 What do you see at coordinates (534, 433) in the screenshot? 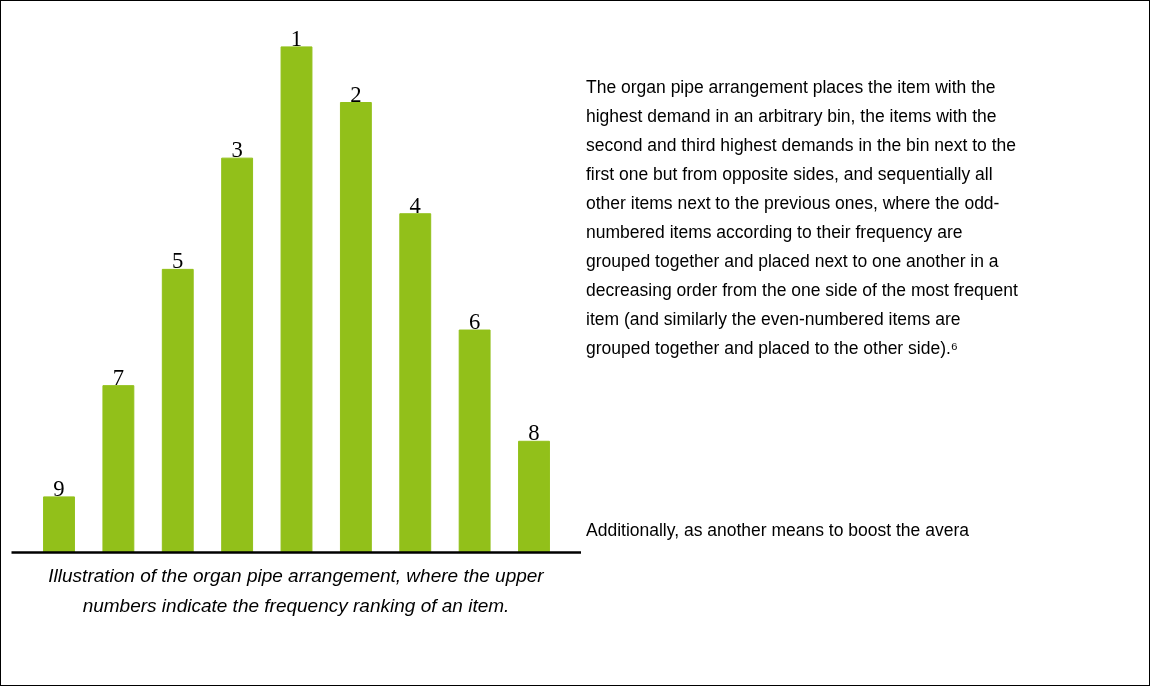
I see `annotation: 8` at bounding box center [534, 433].